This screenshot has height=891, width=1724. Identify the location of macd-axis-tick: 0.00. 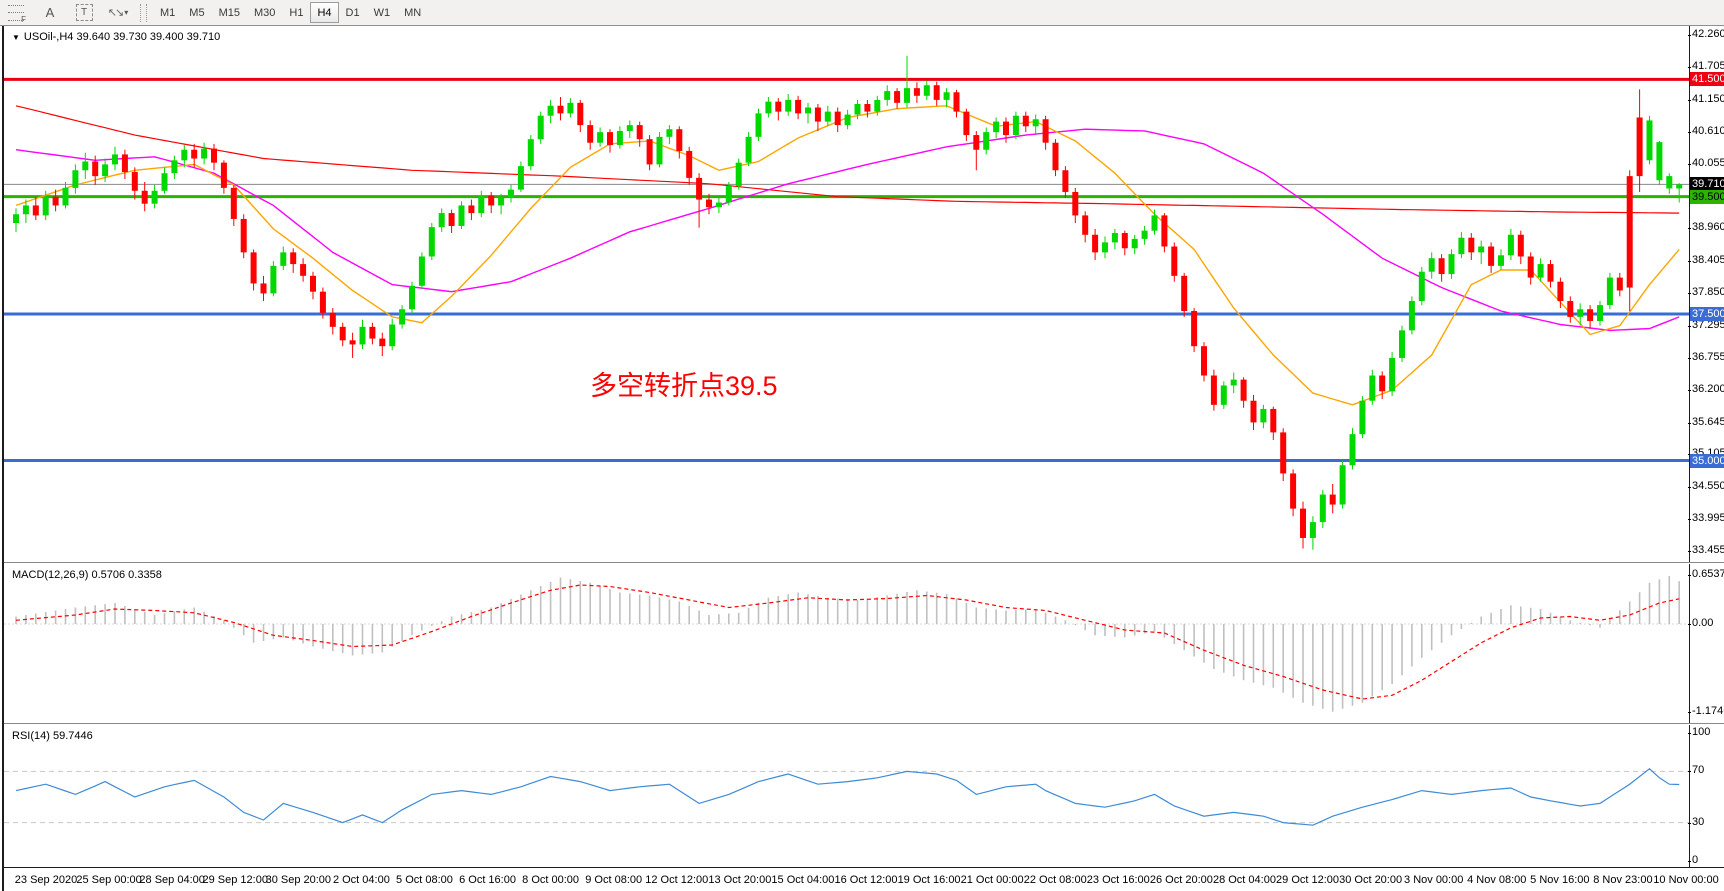
(1700, 623).